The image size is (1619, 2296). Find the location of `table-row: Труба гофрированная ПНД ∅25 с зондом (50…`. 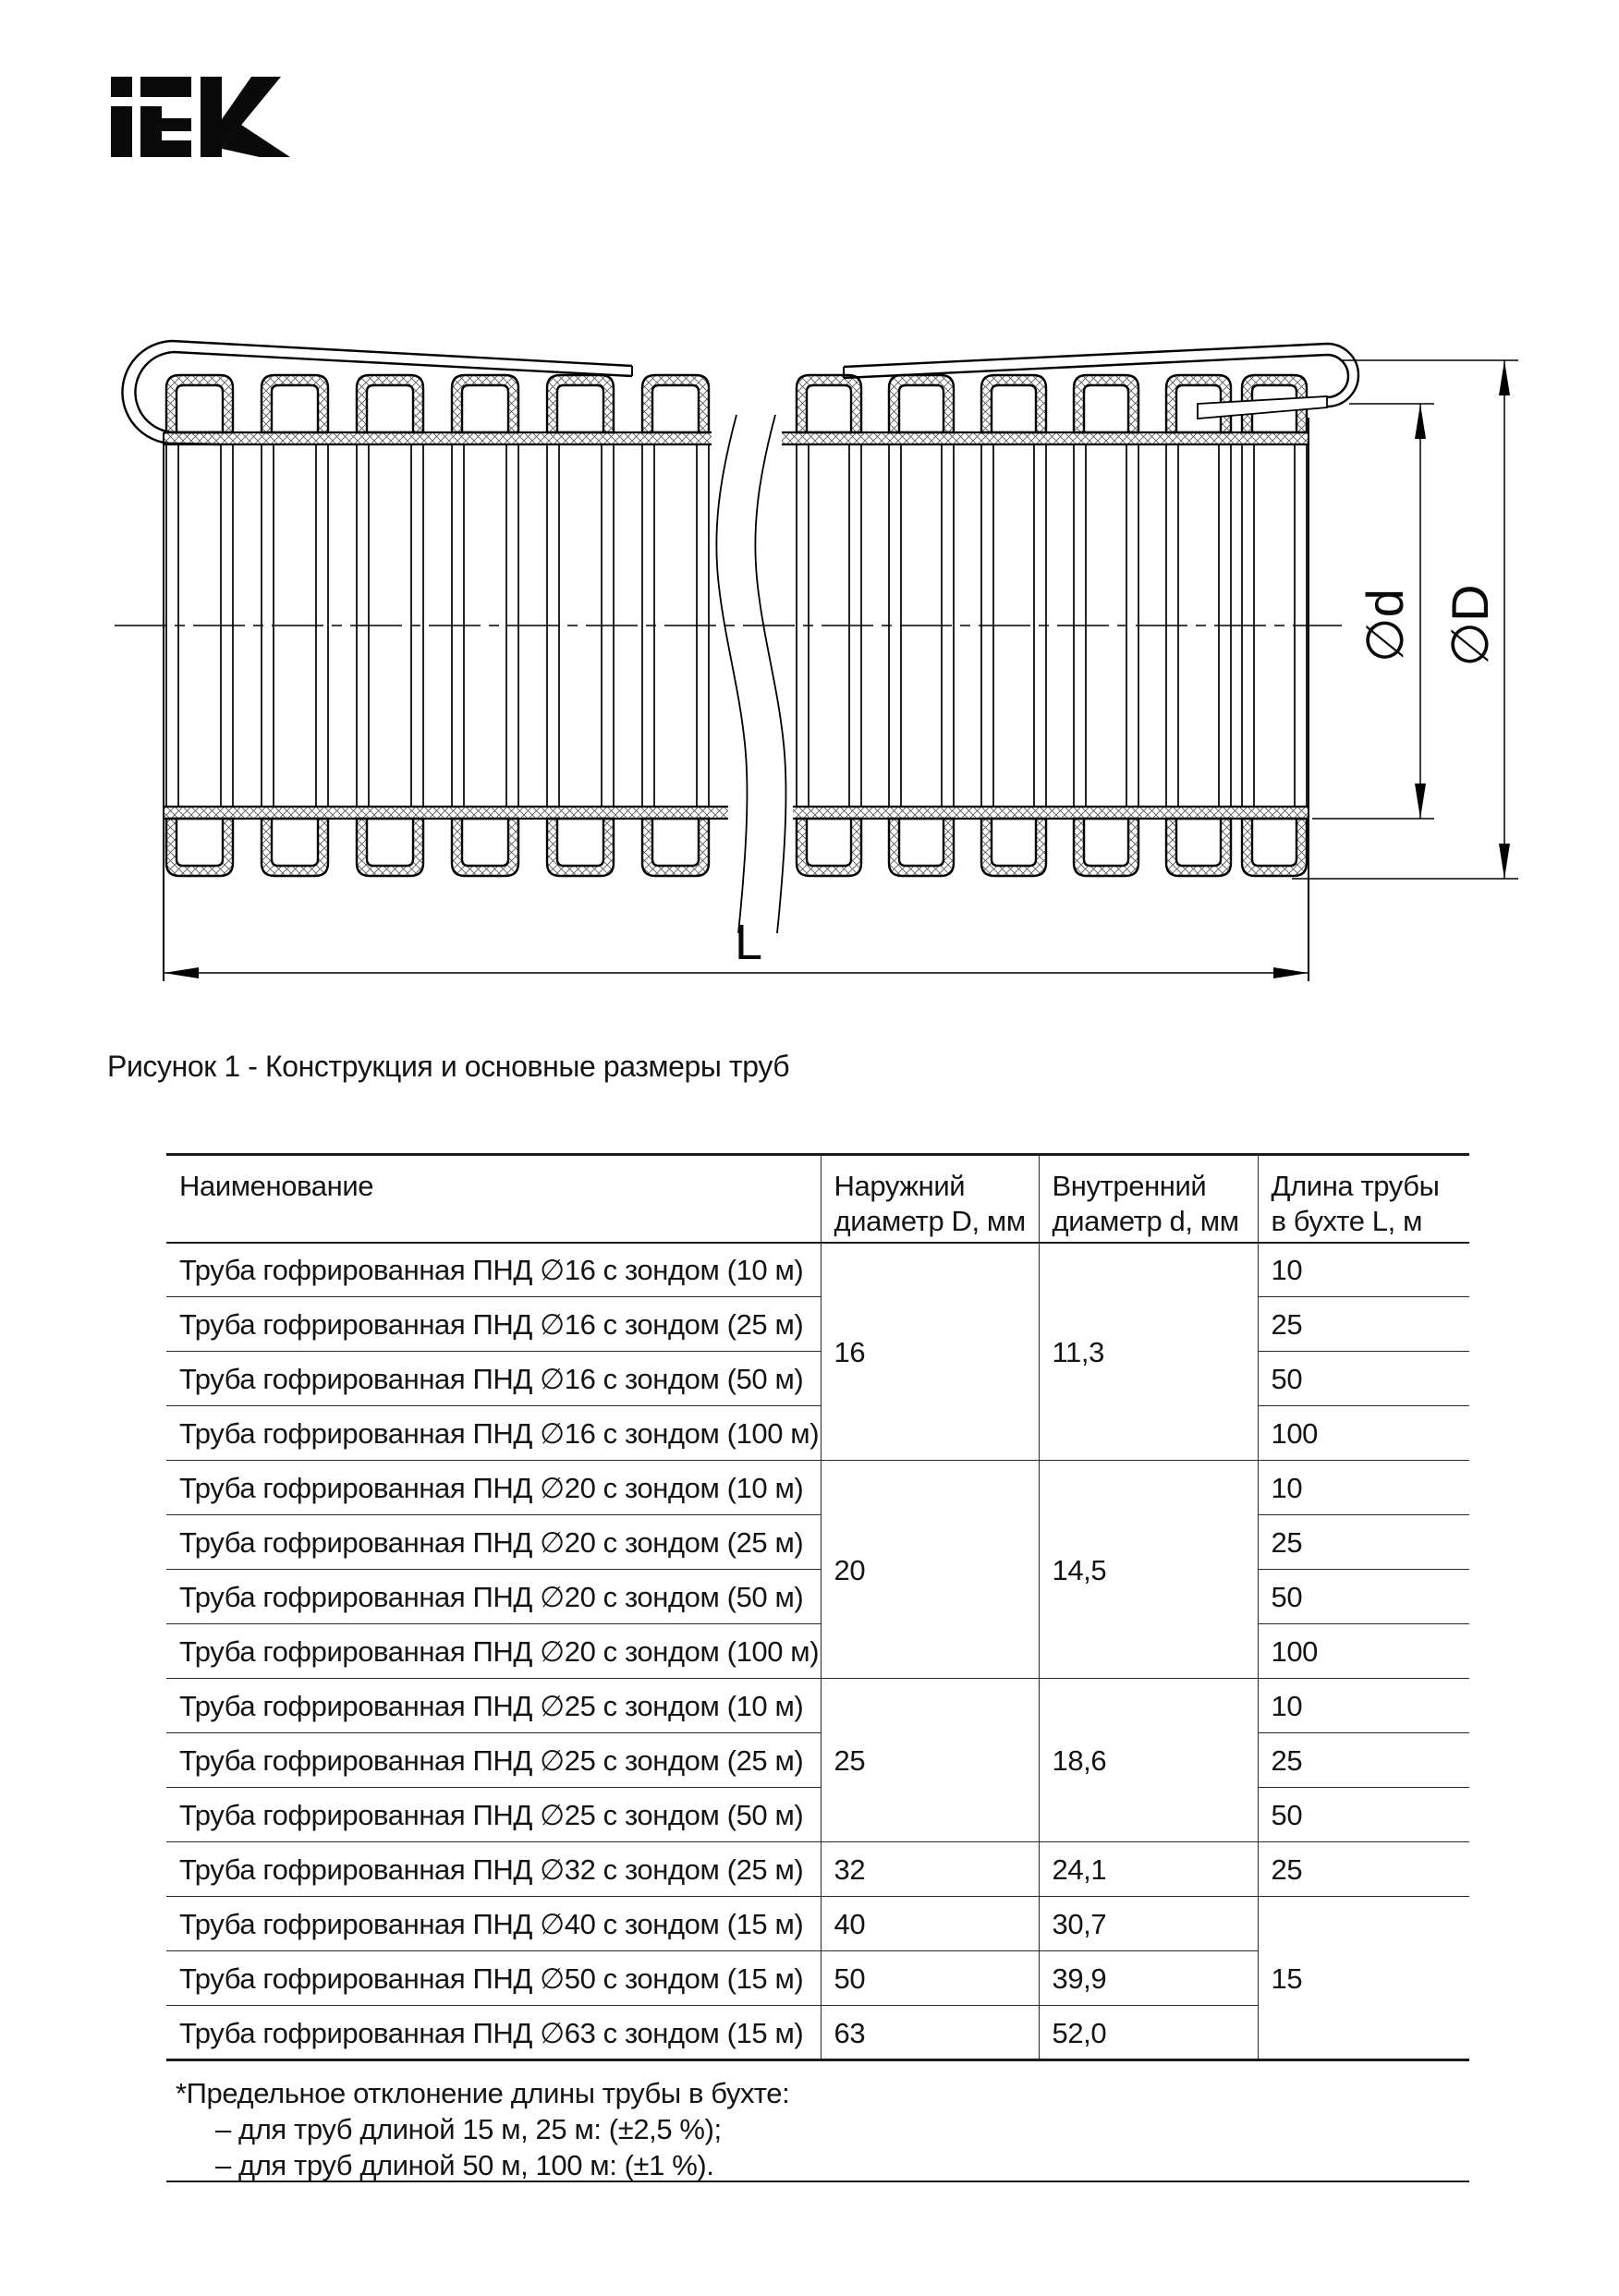

table-row: Труба гофрированная ПНД ∅25 с зондом (50… is located at coordinates (817, 1814).